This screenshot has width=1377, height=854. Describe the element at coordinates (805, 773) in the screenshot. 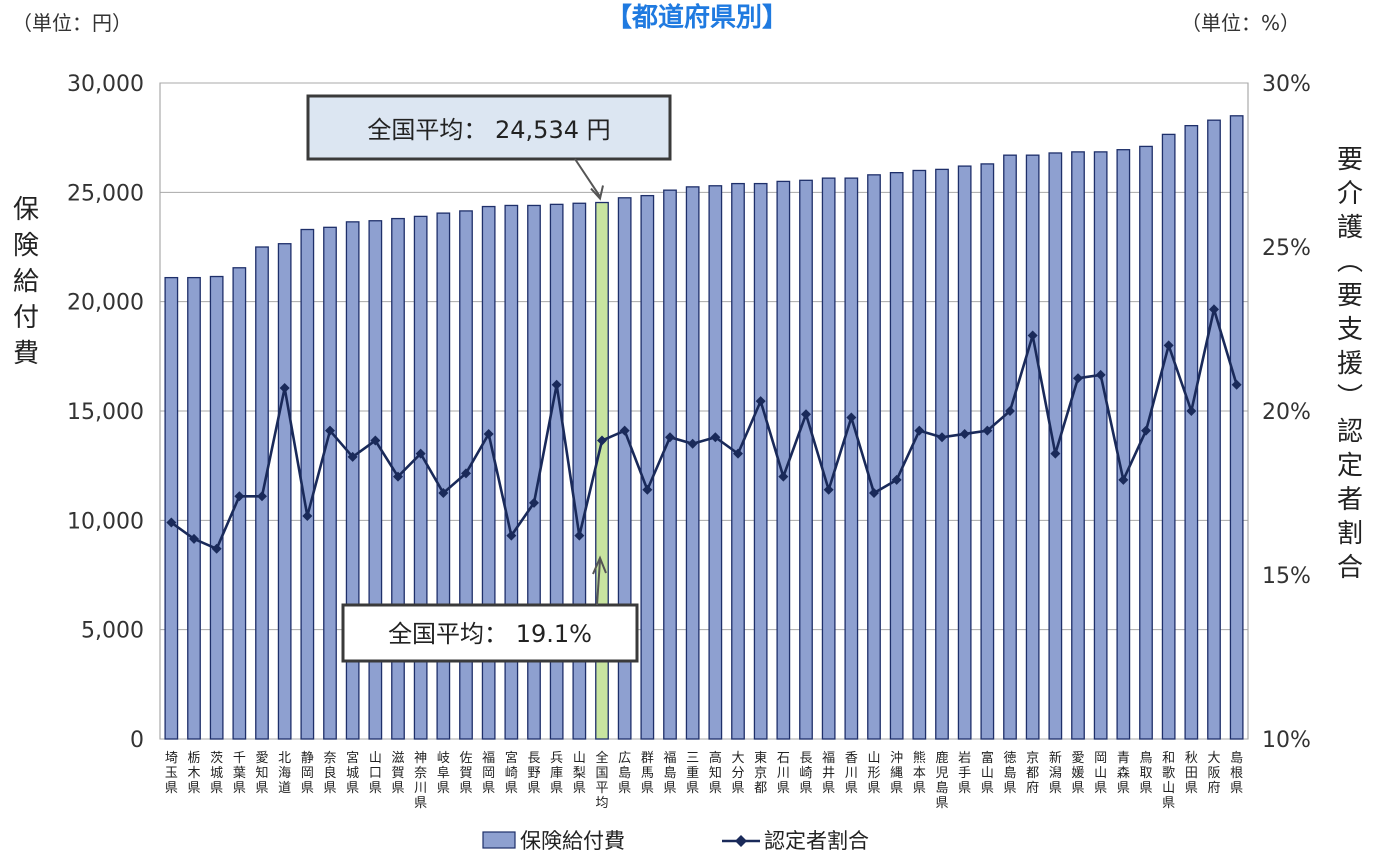

I see `category-label: 長崎県` at that location.